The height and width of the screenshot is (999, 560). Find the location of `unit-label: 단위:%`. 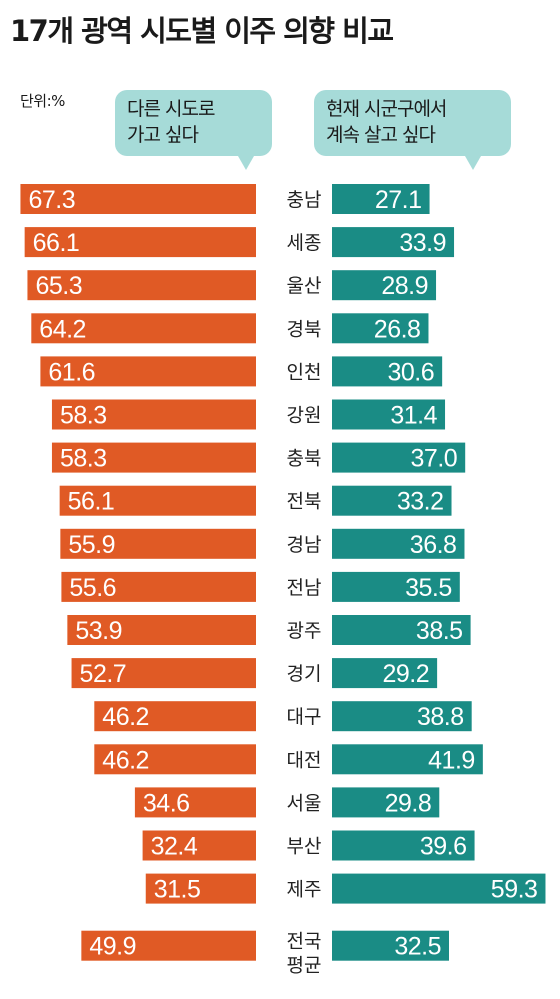

unit-label: 단위:% is located at coordinates (42, 101).